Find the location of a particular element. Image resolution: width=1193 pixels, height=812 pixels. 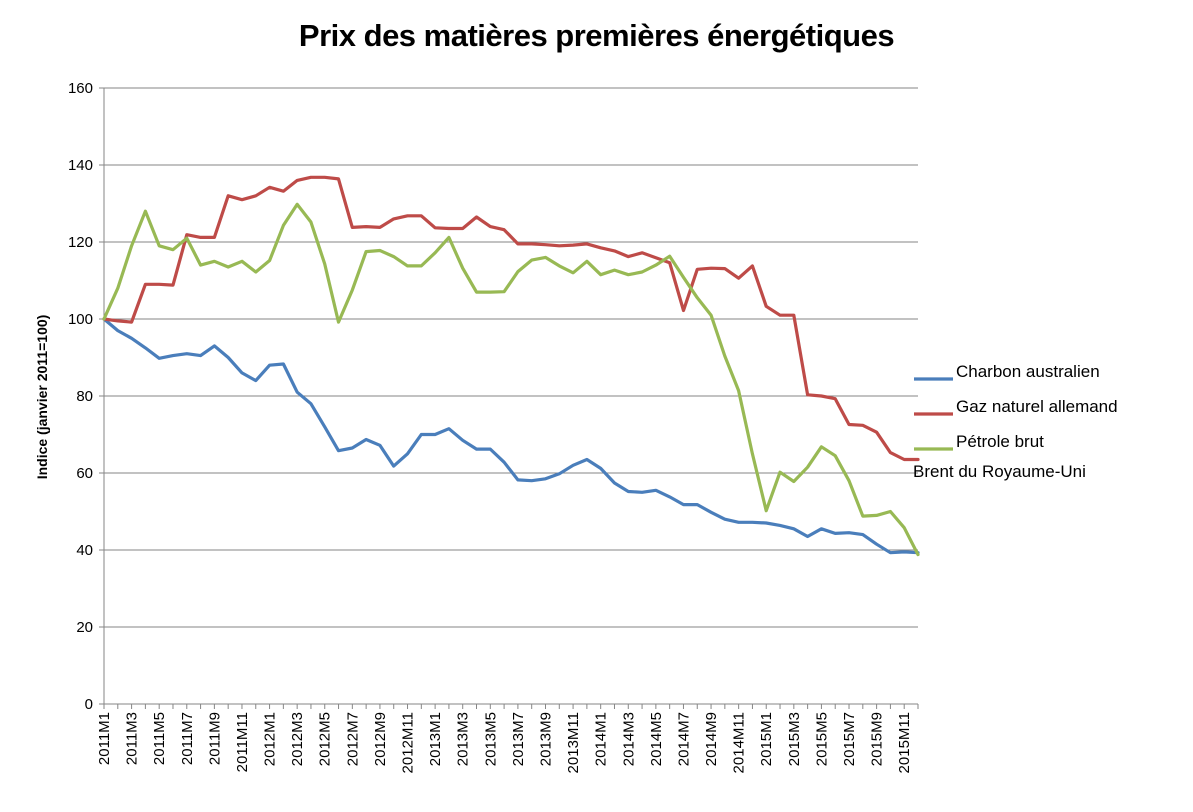

x-tick-label: 2014M7 is located at coordinates (683, 739).